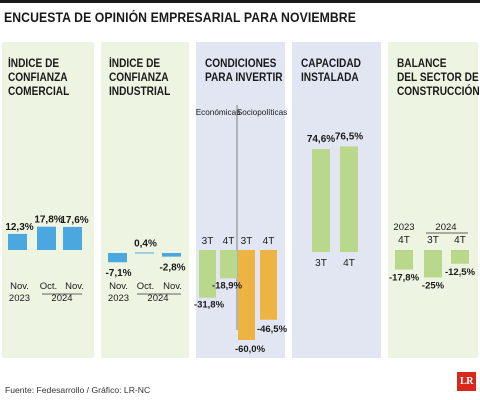 Image resolution: width=480 pixels, height=400 pixels. Describe the element at coordinates (262, 112) in the screenshot. I see `group-label: Sociopolíticas` at that location.